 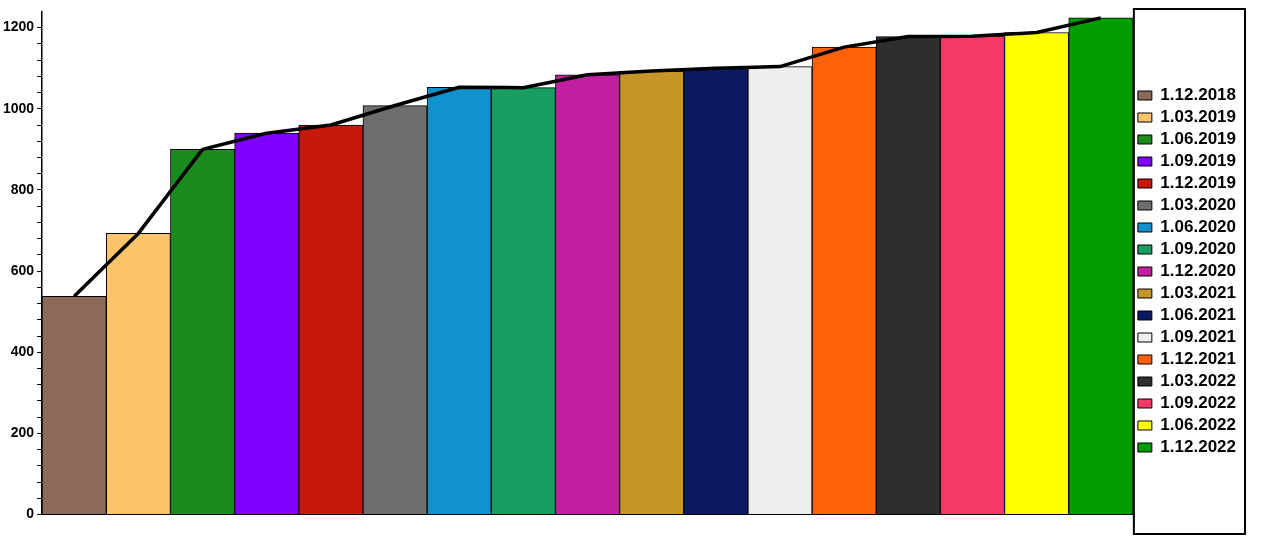 What do you see at coordinates (1198, 315) in the screenshot?
I see `legend-label: 1.06.2021` at bounding box center [1198, 315].